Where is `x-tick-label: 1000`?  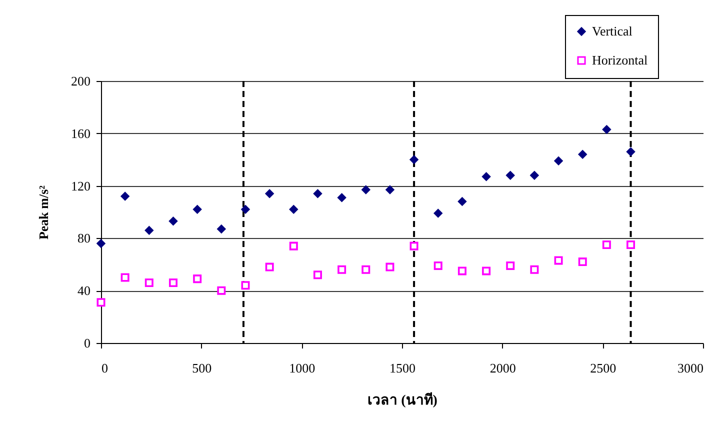
x-tick-label: 1000 is located at coordinates (302, 368).